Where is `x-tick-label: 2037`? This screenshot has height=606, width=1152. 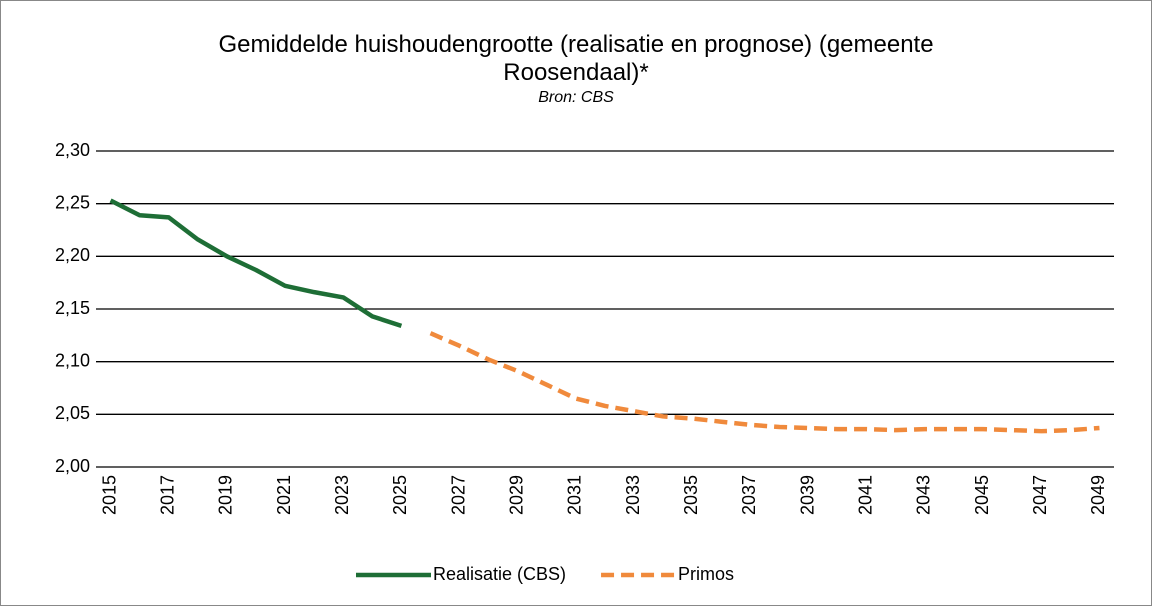 x-tick-label: 2037 is located at coordinates (749, 495).